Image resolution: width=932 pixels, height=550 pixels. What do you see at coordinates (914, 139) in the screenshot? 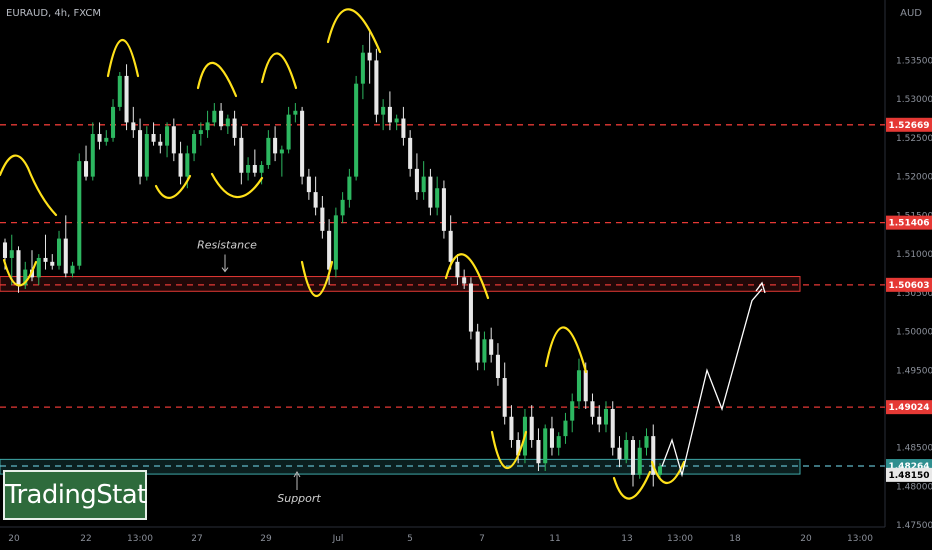
I see `price-tick-label: 1.52500` at bounding box center [914, 139].